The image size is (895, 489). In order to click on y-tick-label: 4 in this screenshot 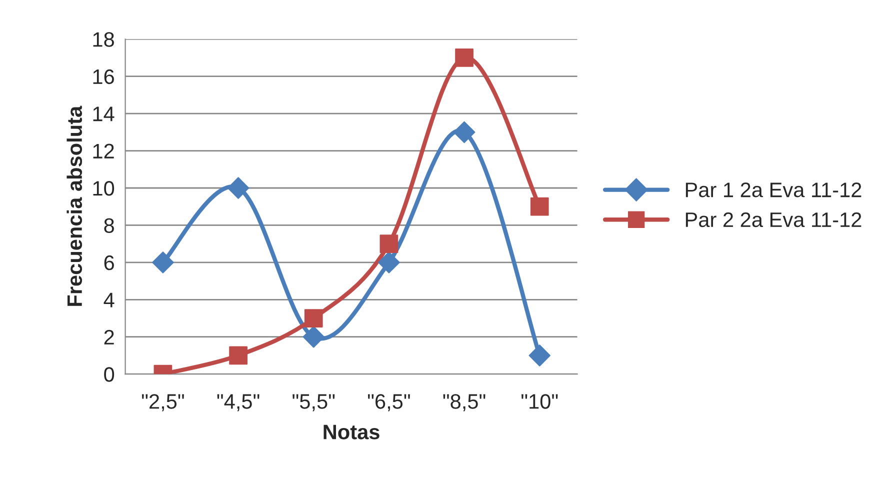, I will do `click(109, 300)`.